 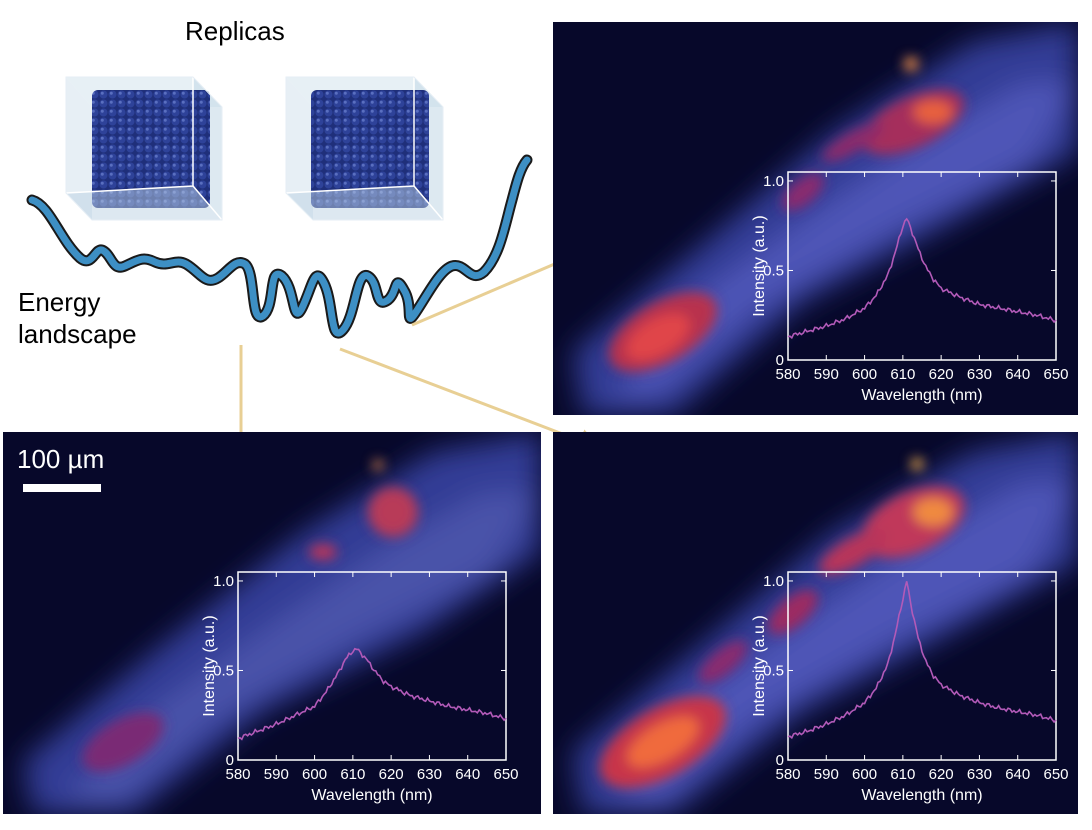 What do you see at coordinates (235, 31) in the screenshot?
I see `replicas-title: Replicas` at bounding box center [235, 31].